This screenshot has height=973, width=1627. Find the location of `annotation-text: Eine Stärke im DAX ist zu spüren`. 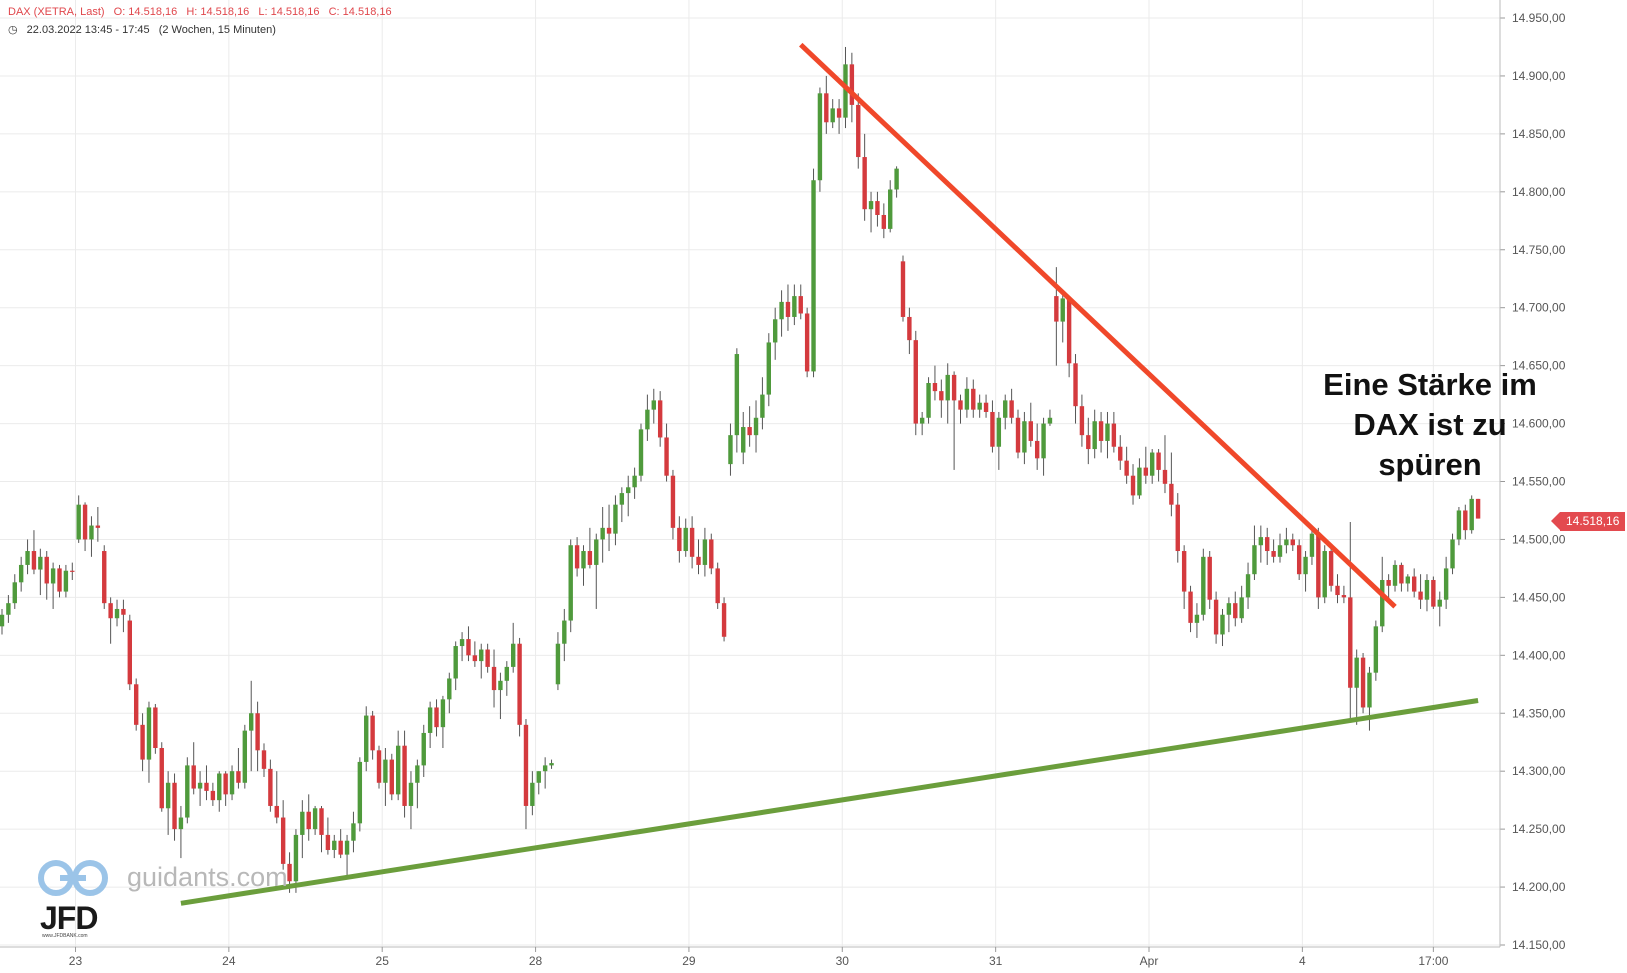

annotation-text: Eine Stärke im DAX ist zu spüren is located at coordinates (1430, 425).